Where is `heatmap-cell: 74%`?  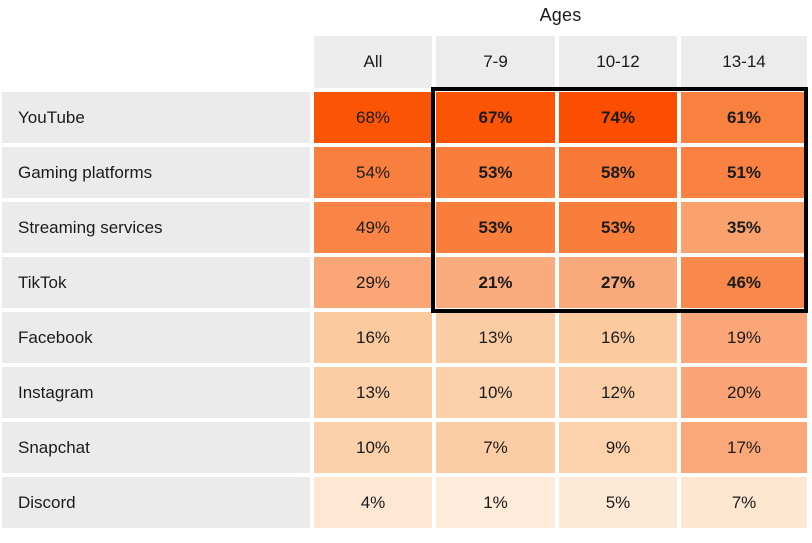 heatmap-cell: 74% is located at coordinates (618, 117).